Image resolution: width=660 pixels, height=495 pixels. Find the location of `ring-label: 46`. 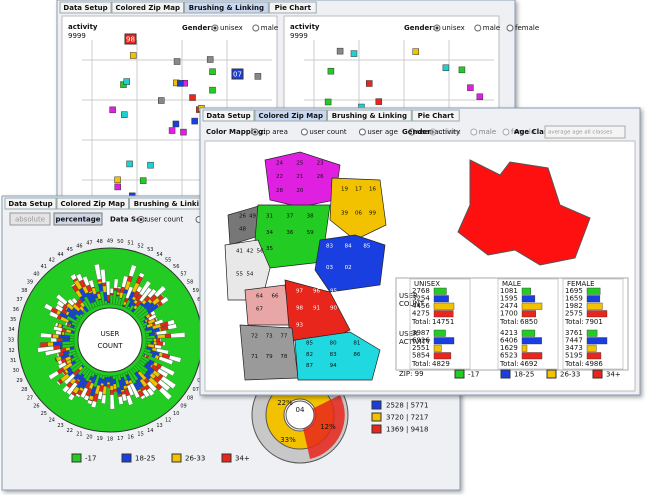

ring-label: 46 is located at coordinates (79, 246).